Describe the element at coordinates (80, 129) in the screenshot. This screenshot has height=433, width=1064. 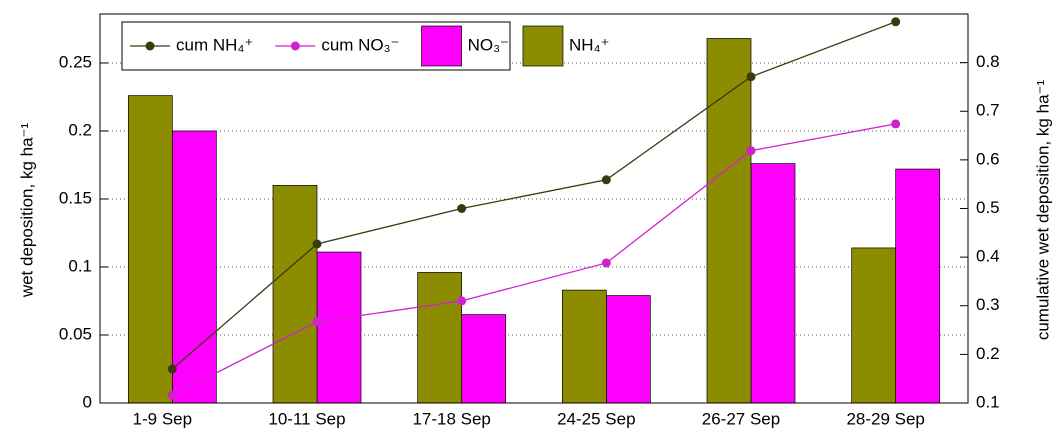
I see `y-tick-label: 0.2` at that location.